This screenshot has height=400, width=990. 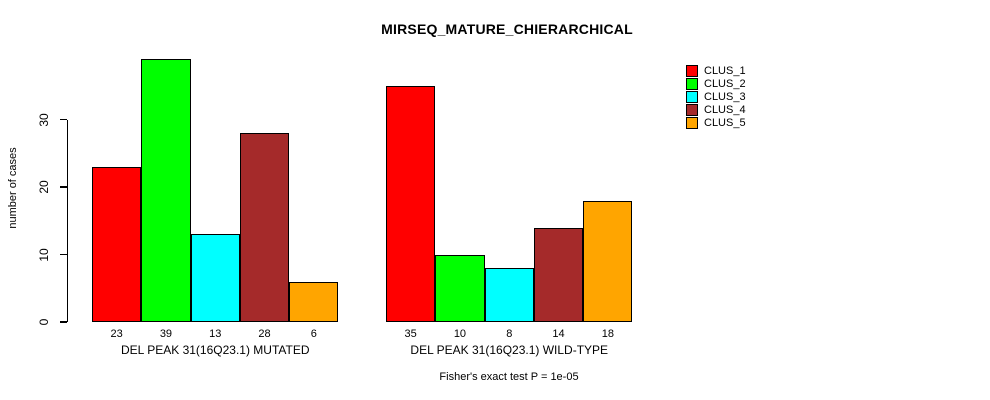 I want to click on y-axis-line, so click(x=68, y=220).